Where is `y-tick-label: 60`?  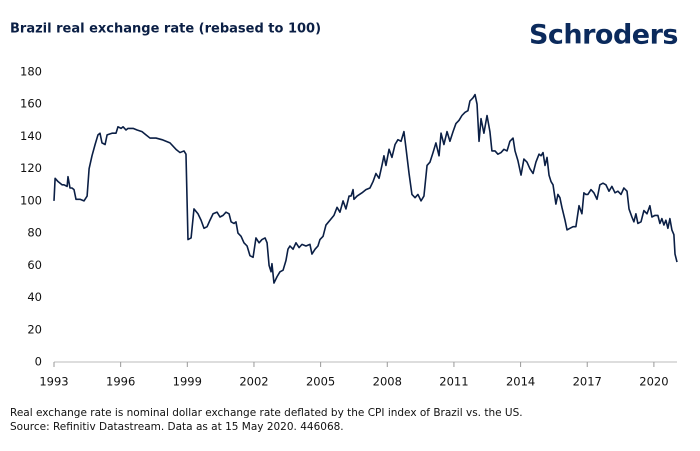 y-tick-label: 60 is located at coordinates (34, 265).